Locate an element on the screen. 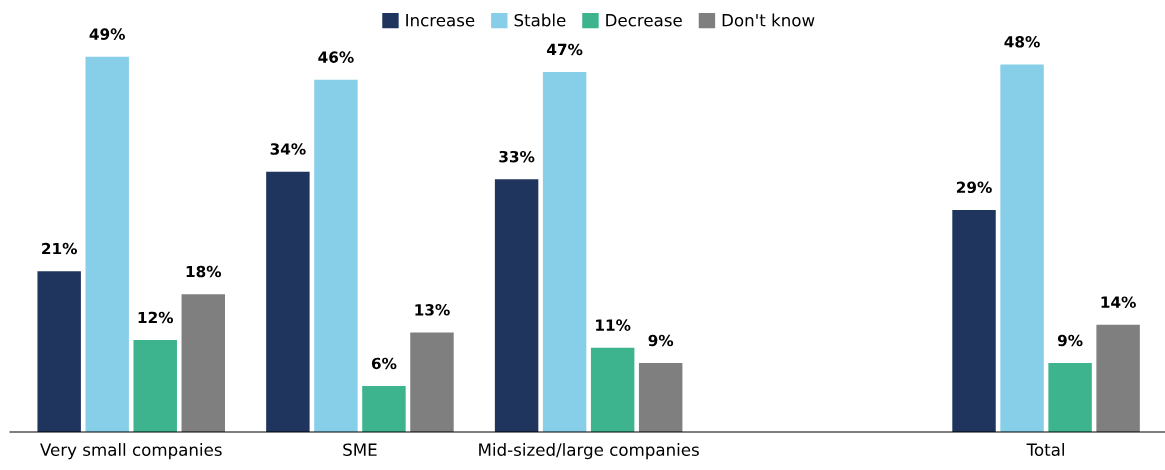 The image size is (1165, 470). legend-label: Decrease is located at coordinates (644, 20).